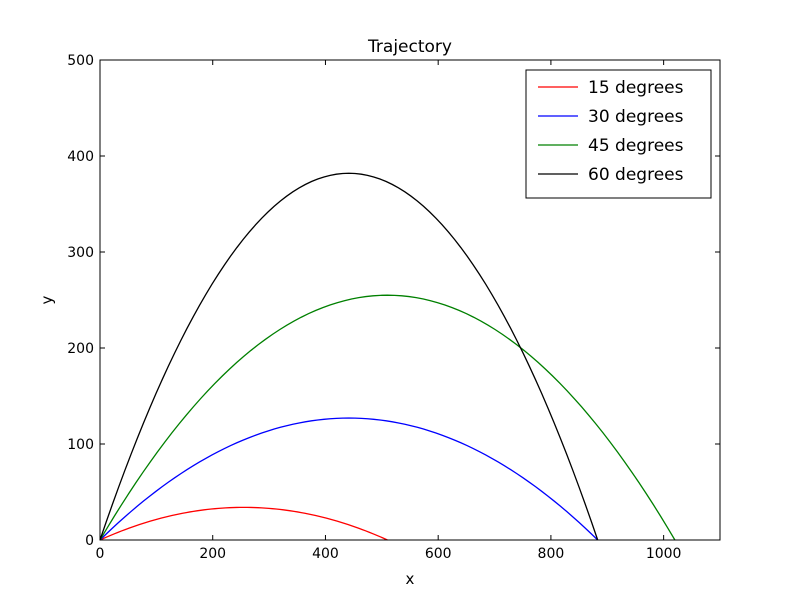  I want to click on legend-frame, so click(618, 134).